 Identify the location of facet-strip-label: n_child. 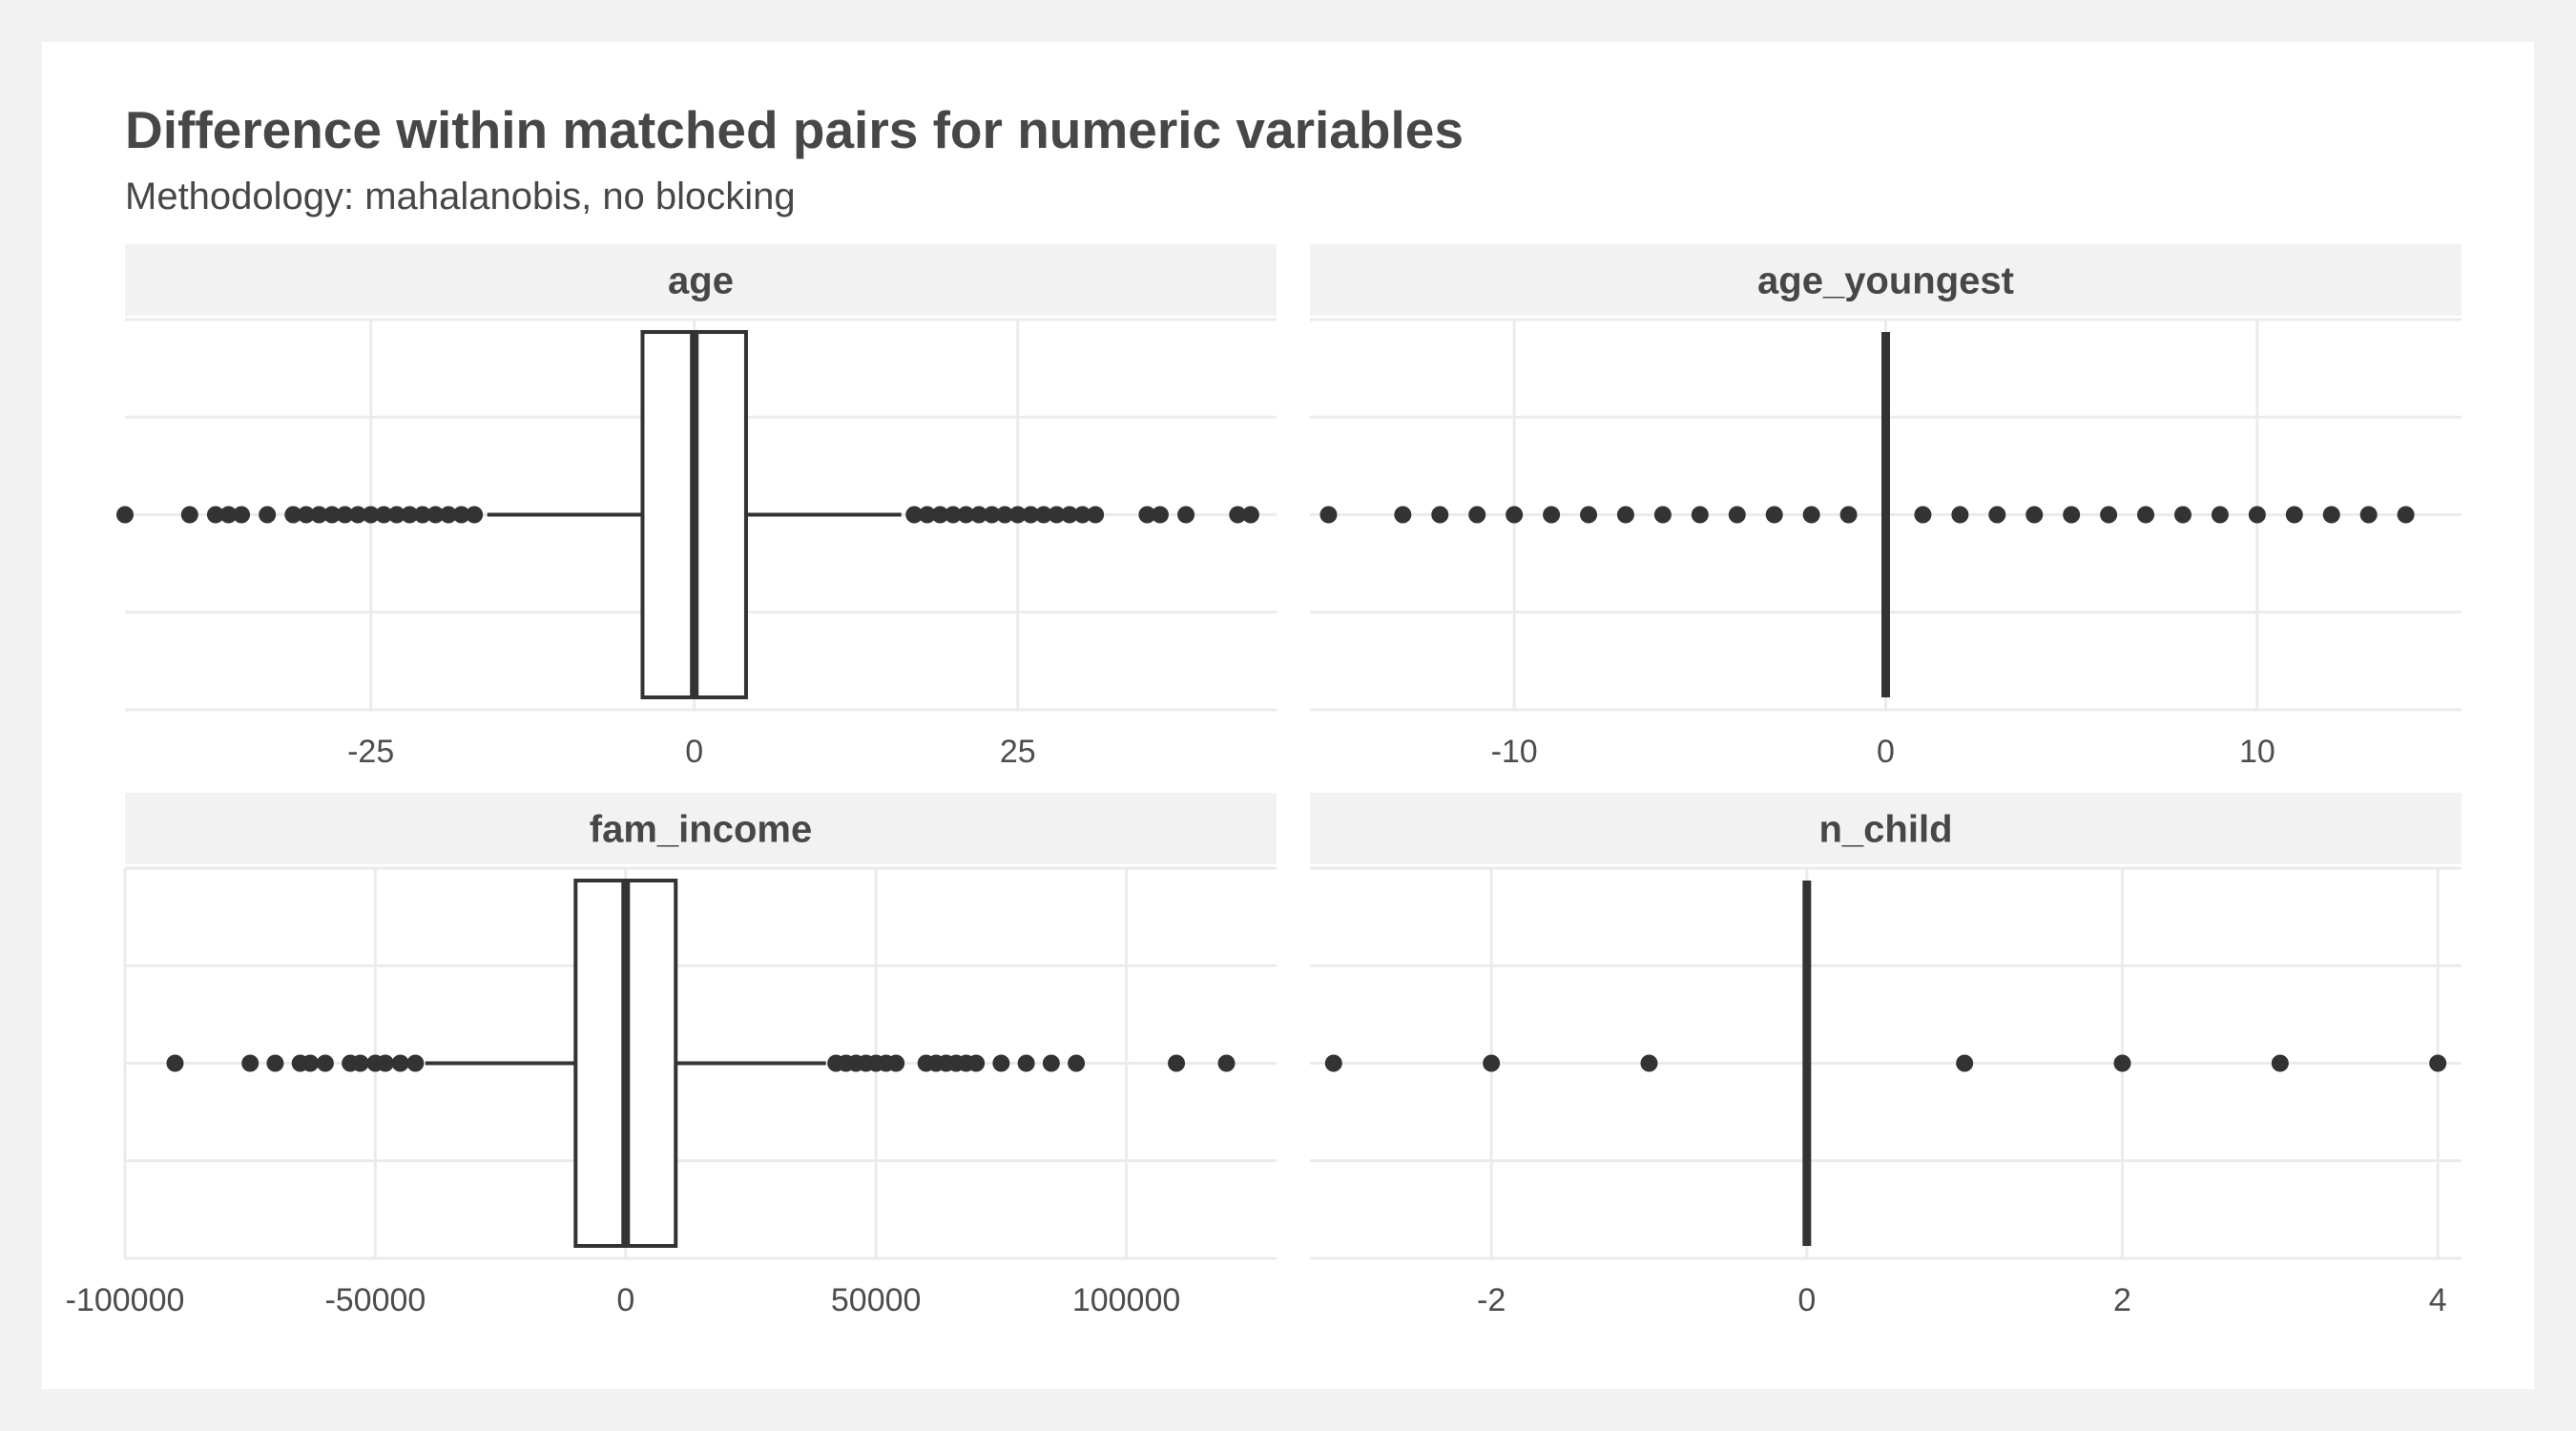
(1885, 830).